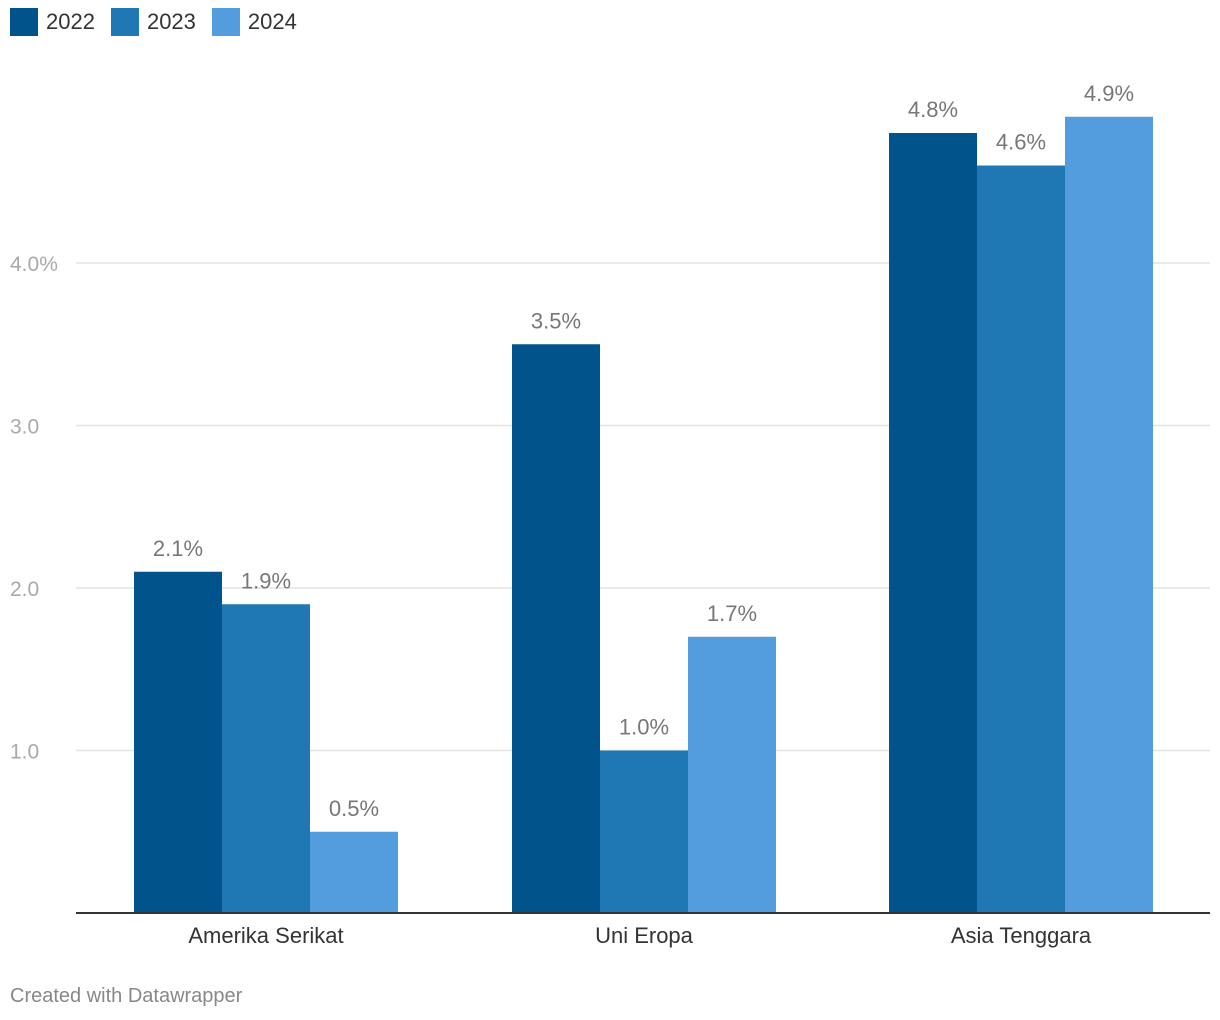 Image resolution: width=1220 pixels, height=1020 pixels. Describe the element at coordinates (34, 264) in the screenshot. I see `y-tick-label: 4.0%` at that location.